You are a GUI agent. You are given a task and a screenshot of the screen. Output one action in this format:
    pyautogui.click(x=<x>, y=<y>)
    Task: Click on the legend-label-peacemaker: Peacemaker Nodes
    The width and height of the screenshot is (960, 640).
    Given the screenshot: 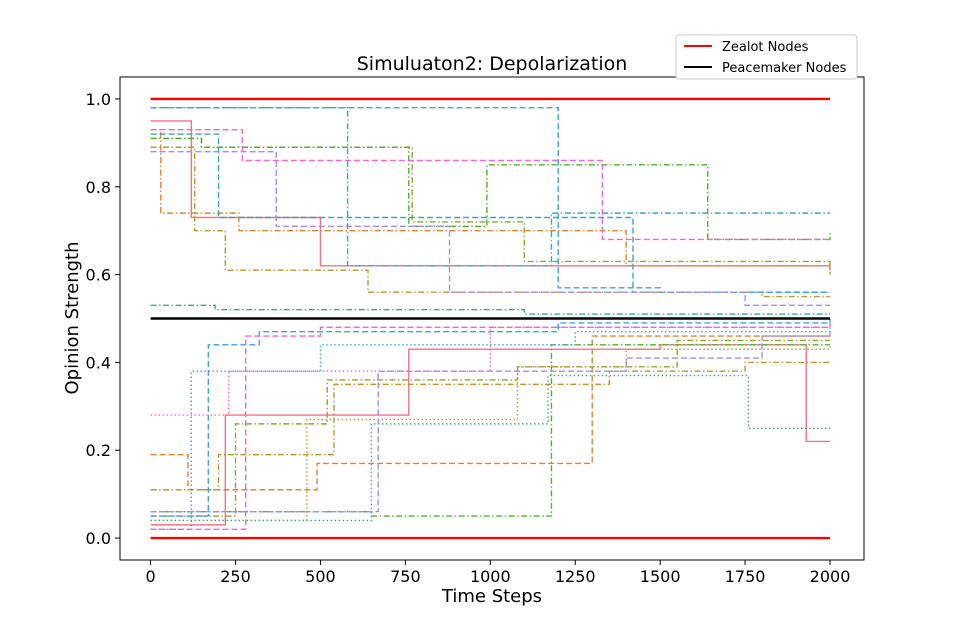 What is the action you would take?
    pyautogui.click(x=784, y=68)
    